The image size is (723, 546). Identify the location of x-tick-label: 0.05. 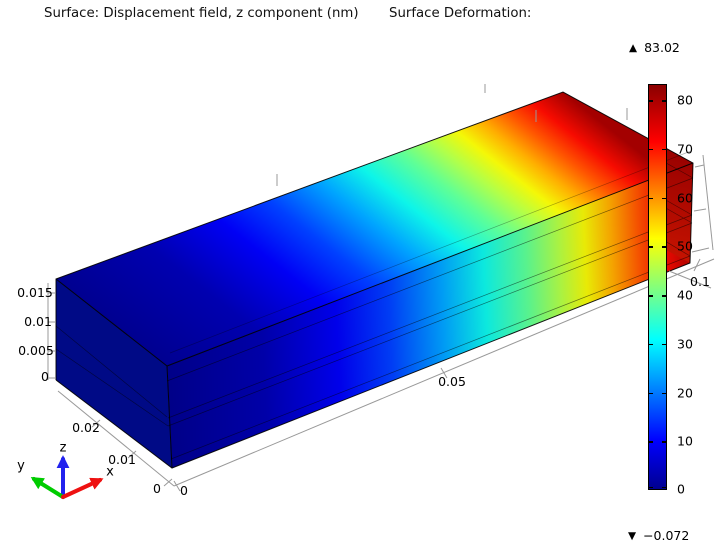
(452, 381).